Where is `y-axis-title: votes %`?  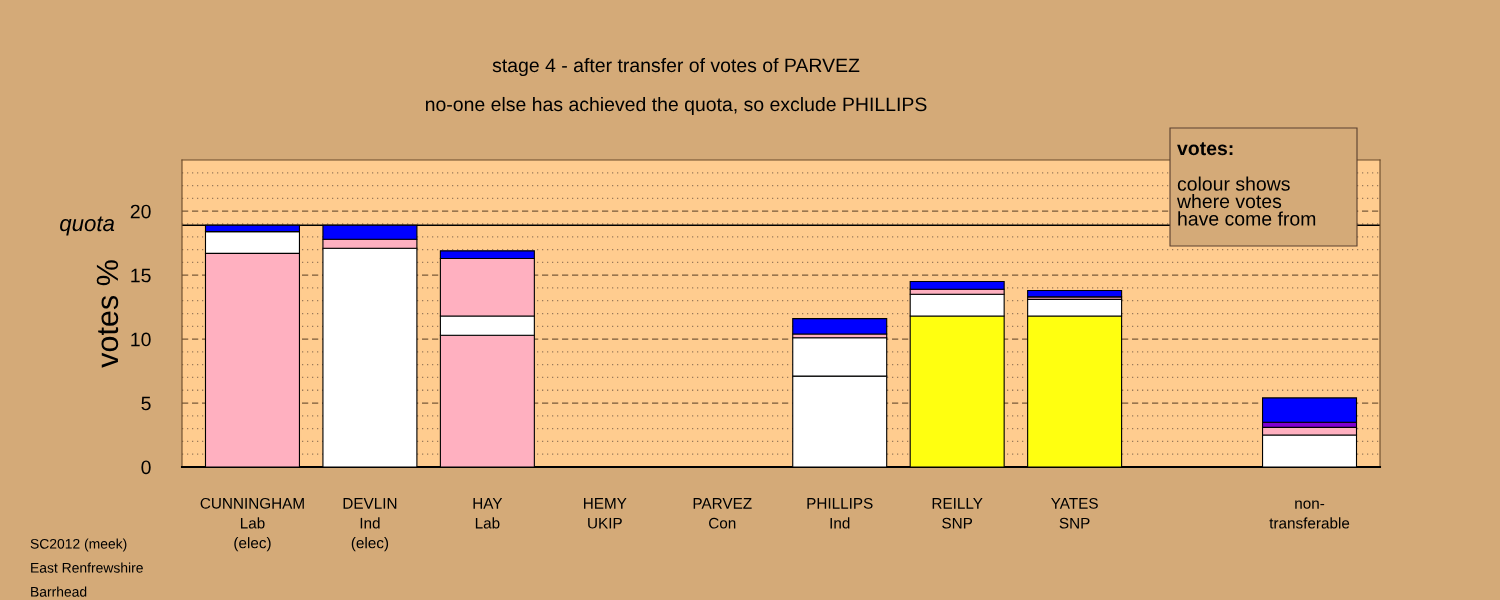
y-axis-title: votes % is located at coordinates (107, 314).